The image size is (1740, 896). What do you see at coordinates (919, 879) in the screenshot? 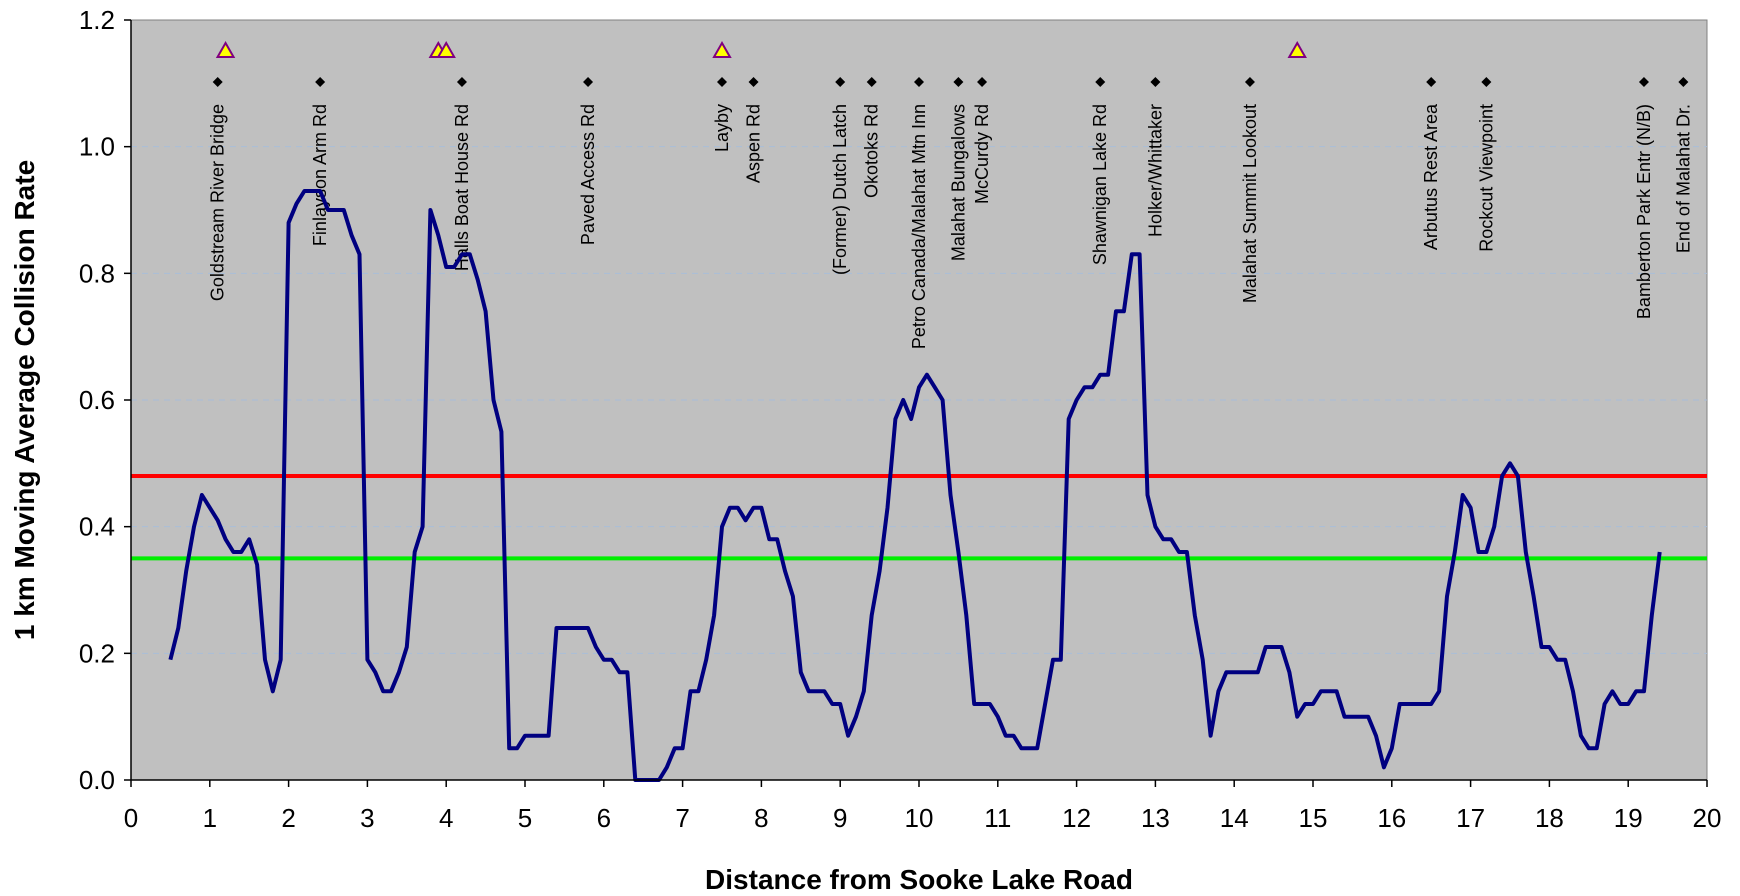
I see `x-axis-title: Distance from Sooke Lake Road` at bounding box center [919, 879].